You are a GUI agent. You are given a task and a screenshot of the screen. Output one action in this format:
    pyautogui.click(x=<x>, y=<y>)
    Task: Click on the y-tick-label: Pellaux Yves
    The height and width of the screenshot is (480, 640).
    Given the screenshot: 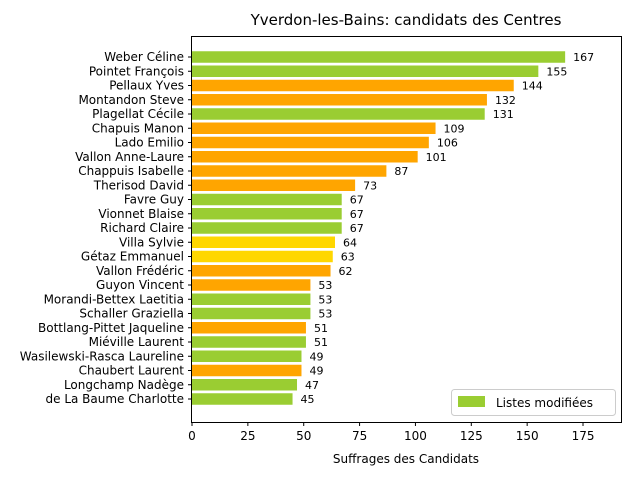 What is the action you would take?
    pyautogui.click(x=146, y=86)
    